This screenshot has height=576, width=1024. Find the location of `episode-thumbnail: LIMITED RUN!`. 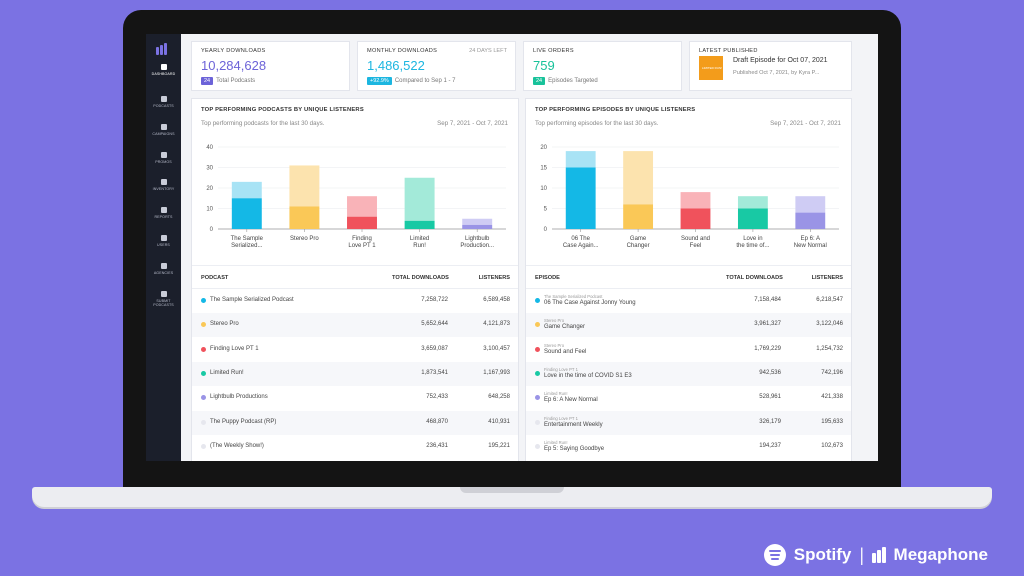

episode-thumbnail: LIMITED RUN! is located at coordinates (711, 68).